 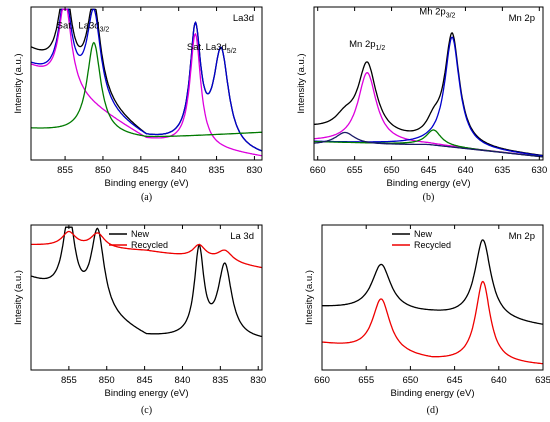 I want to click on series-line-Mn2p3/2-component, so click(x=429, y=96).